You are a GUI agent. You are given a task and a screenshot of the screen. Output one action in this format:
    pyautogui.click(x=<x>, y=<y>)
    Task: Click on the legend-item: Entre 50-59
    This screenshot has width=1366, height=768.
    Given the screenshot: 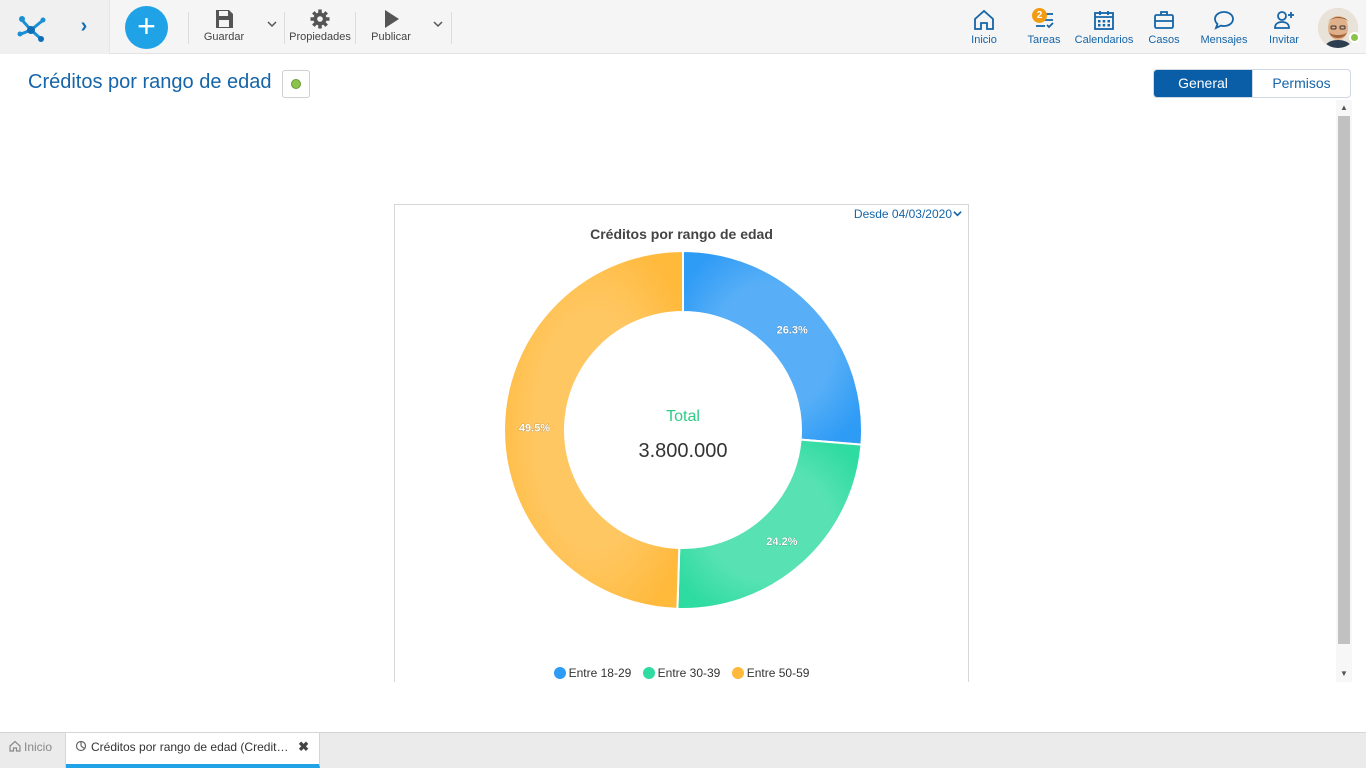 What is the action you would take?
    pyautogui.click(x=770, y=673)
    